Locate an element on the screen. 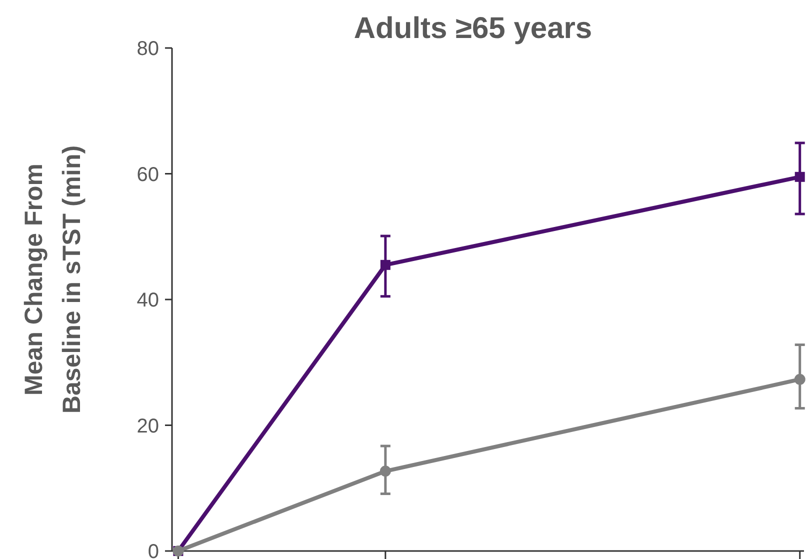 The width and height of the screenshot is (809, 559). y-tick-label: 40 is located at coordinates (147, 301).